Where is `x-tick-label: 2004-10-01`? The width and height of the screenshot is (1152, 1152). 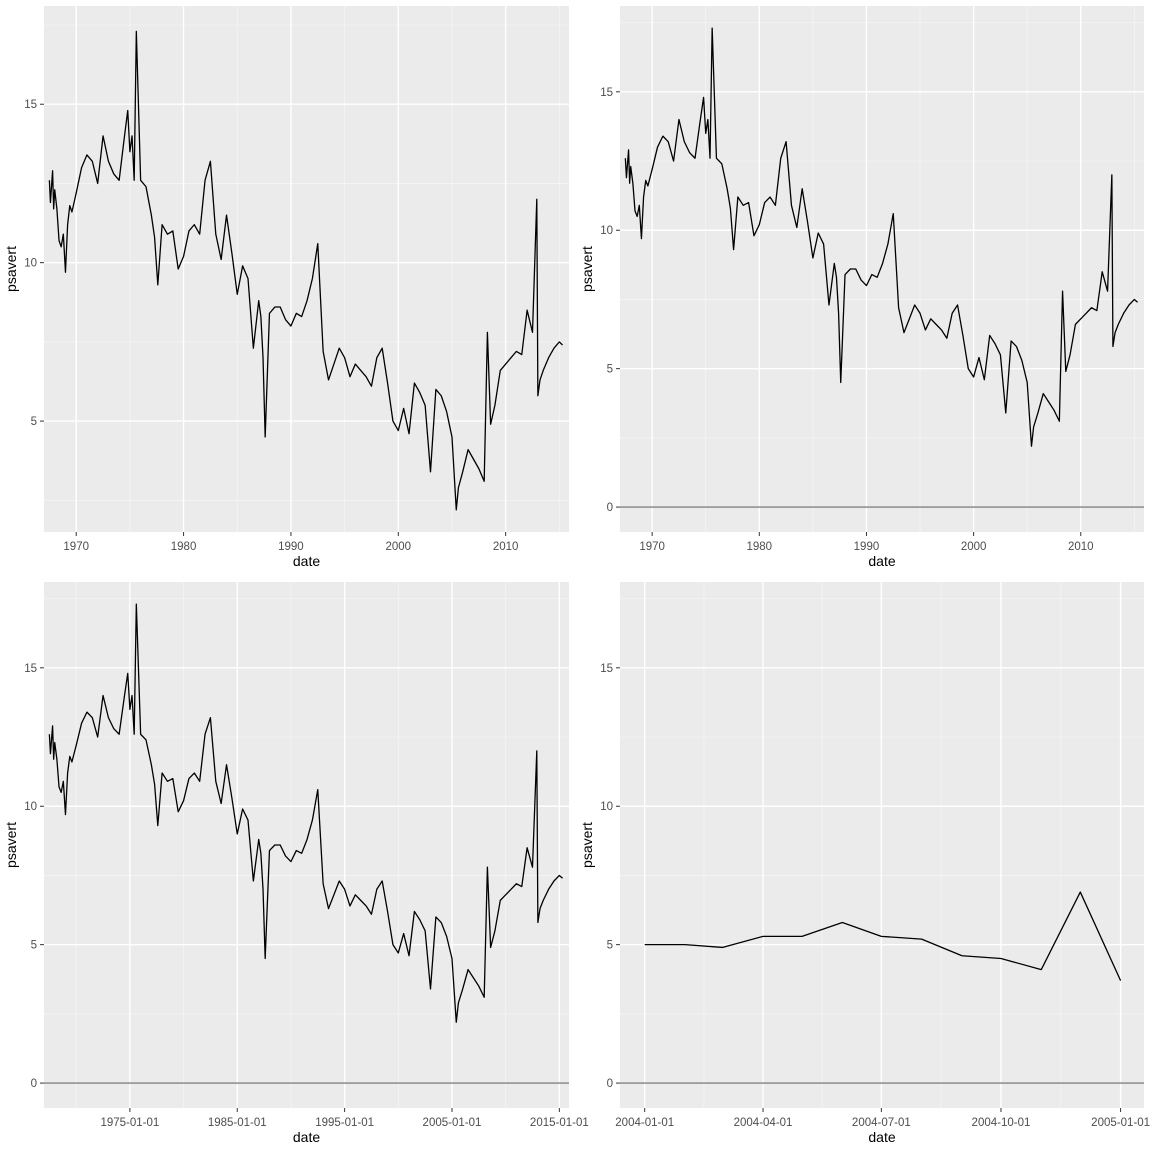 x-tick-label: 2004-10-01 is located at coordinates (1001, 1123).